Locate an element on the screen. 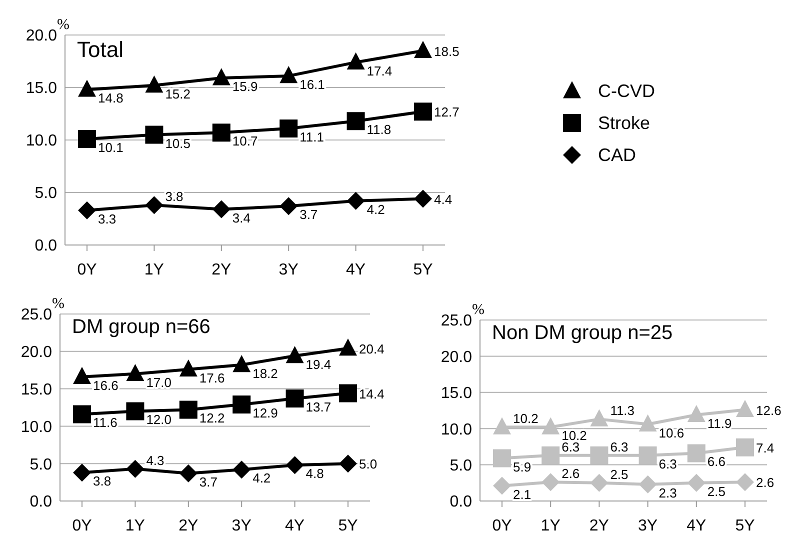 The width and height of the screenshot is (807, 541). data-label: 10.2 is located at coordinates (525, 418).